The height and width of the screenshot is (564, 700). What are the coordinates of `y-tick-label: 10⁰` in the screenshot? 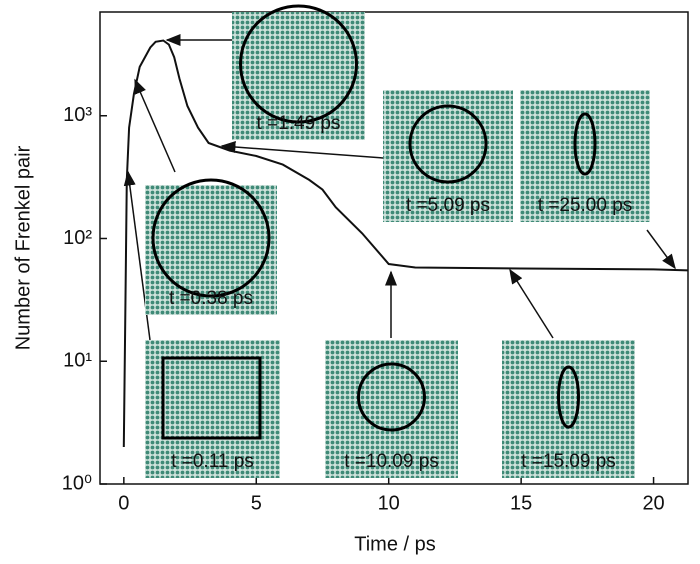 It's located at (77, 483).